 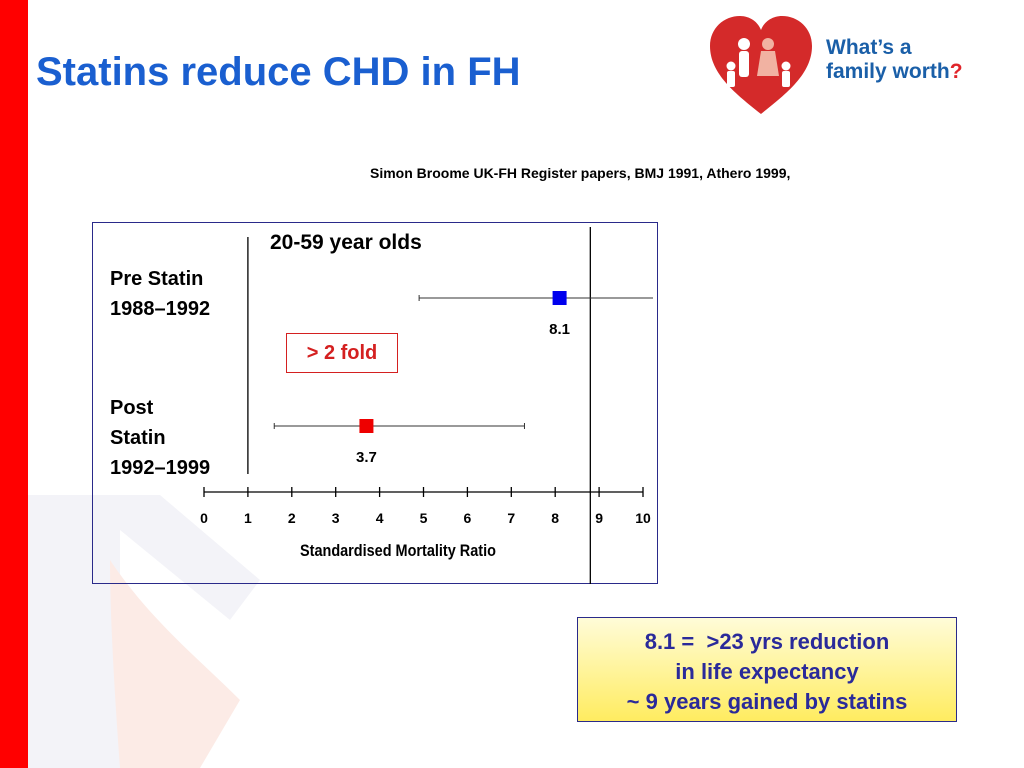 What do you see at coordinates (424, 518) in the screenshot?
I see `x-tick-label: 5` at bounding box center [424, 518].